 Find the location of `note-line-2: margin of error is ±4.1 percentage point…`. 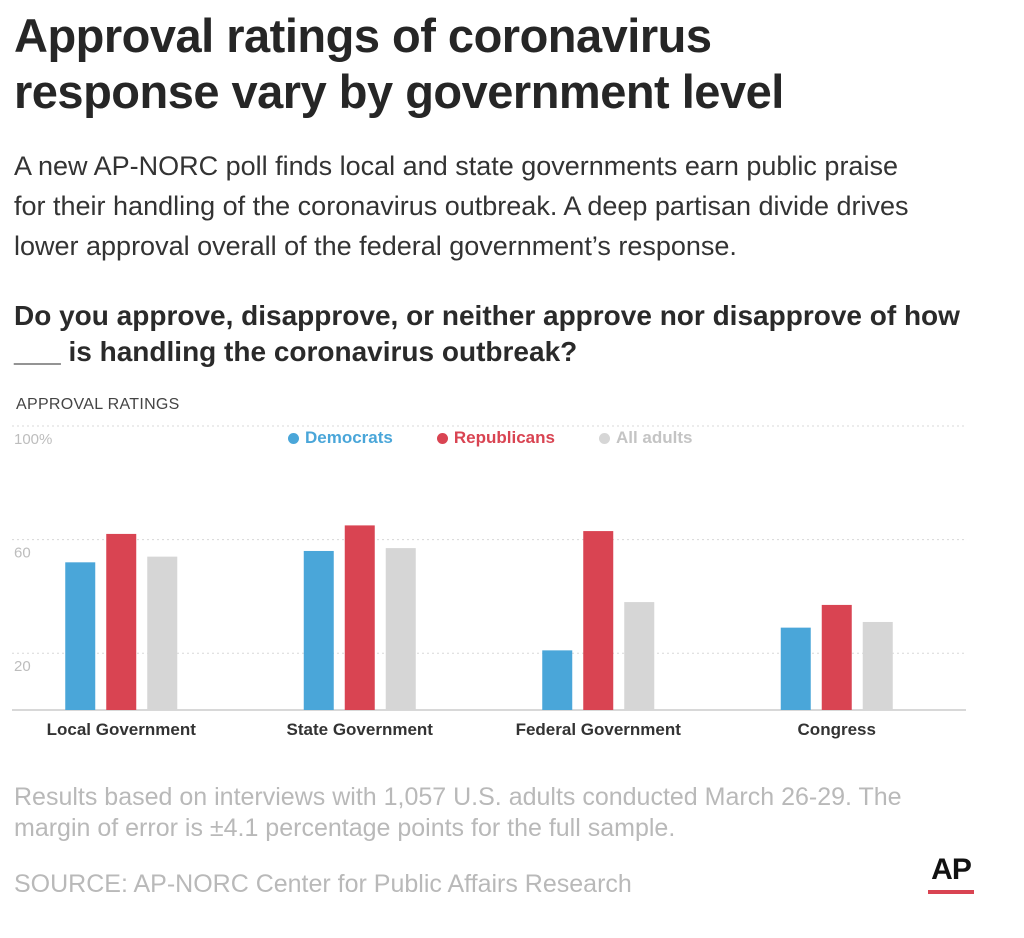

note-line-2: margin of error is ±4.1 percentage point… is located at coordinates (345, 828).